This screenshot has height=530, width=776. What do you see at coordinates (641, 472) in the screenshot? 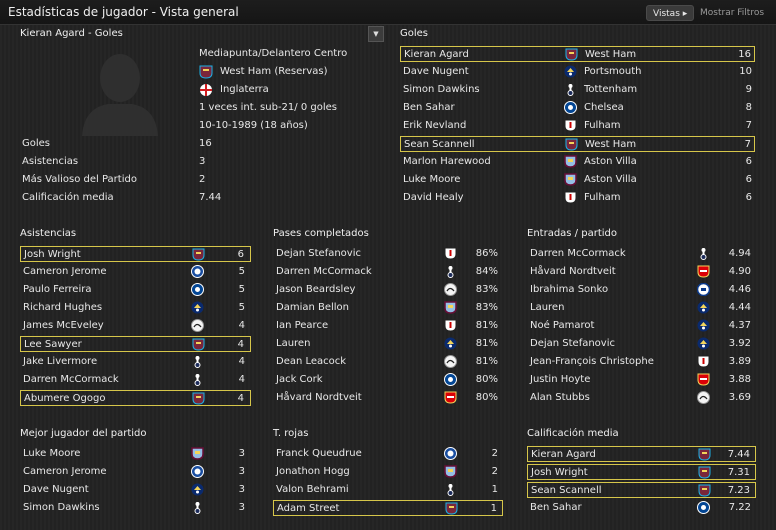
I see `calif-table-row: Josh Wright 7.31` at bounding box center [641, 472].